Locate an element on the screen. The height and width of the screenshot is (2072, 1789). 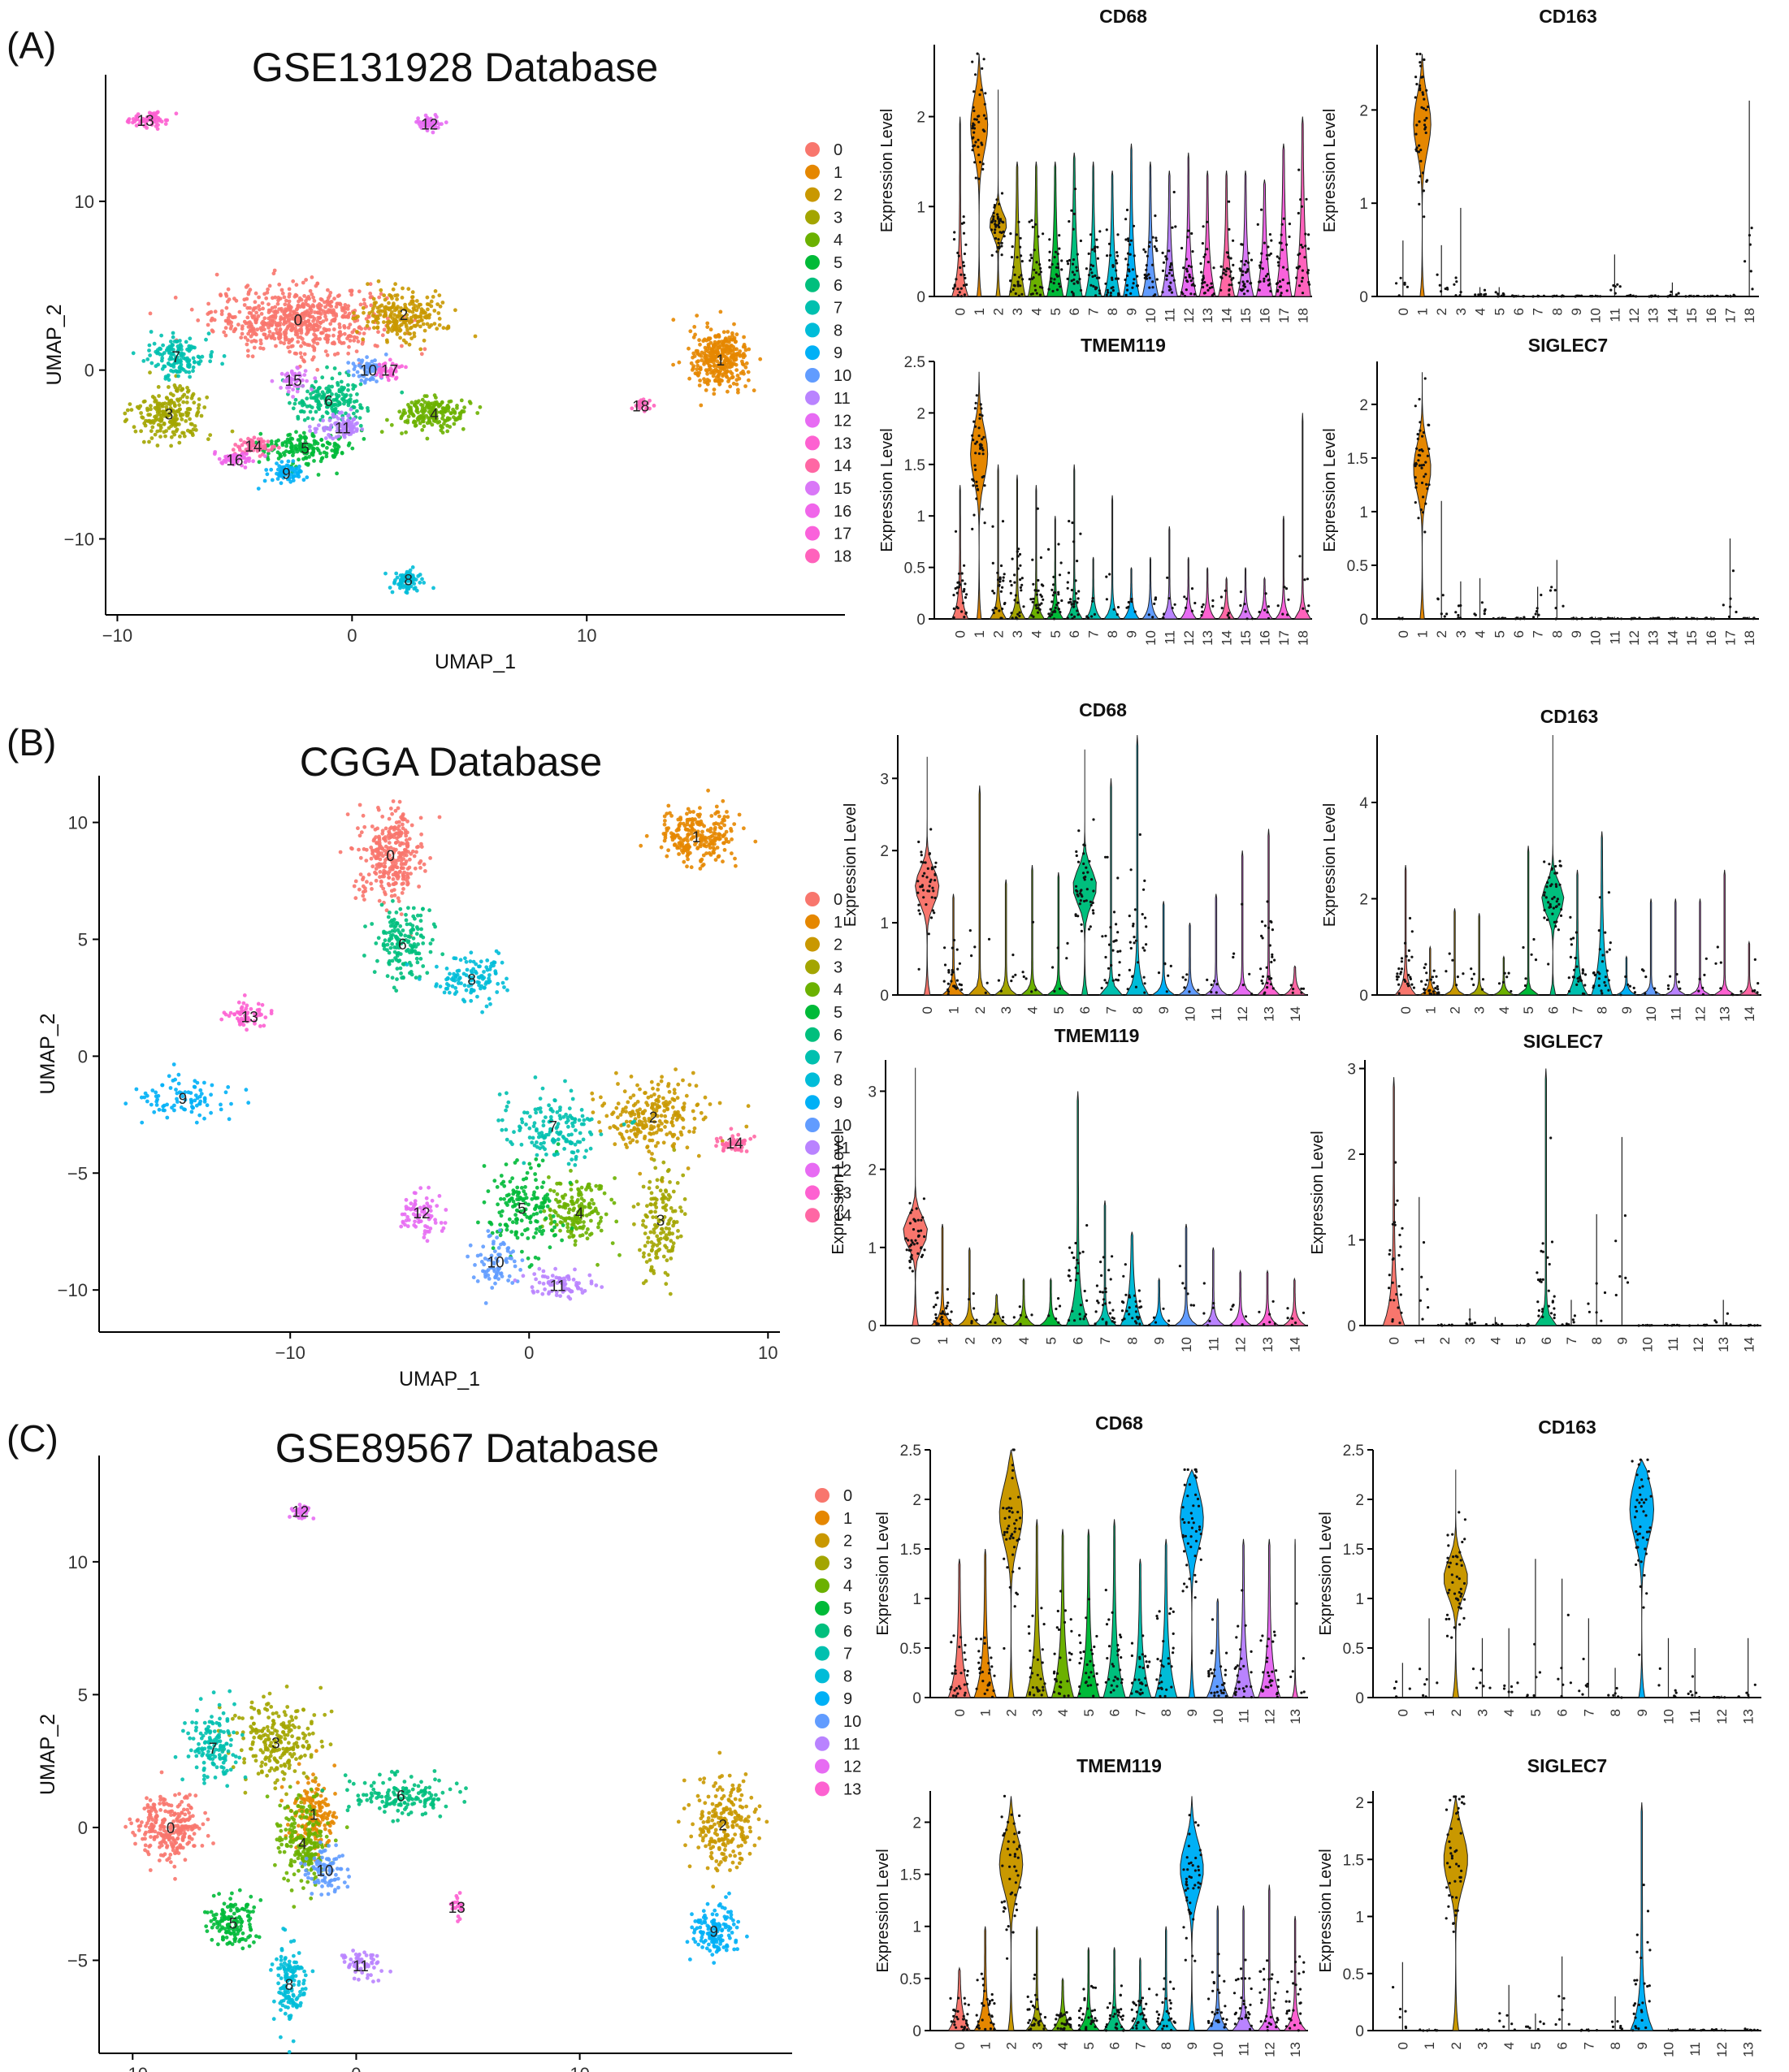
violin-x-tick-label: 6 is located at coordinates (1519, 634).